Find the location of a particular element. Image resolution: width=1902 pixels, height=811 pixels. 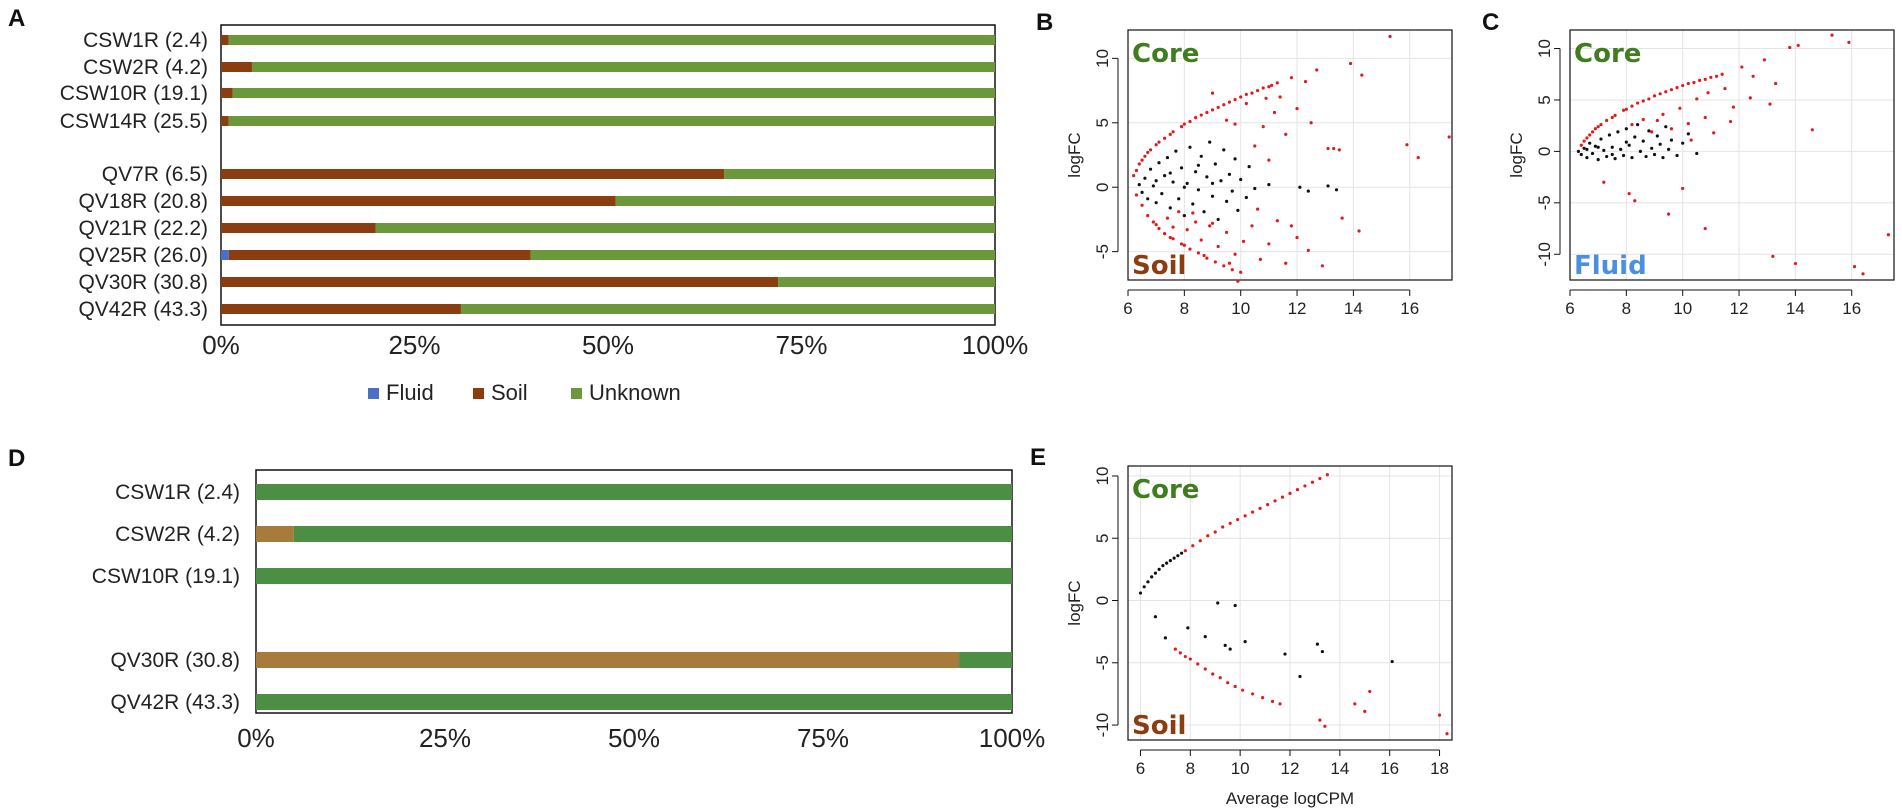

panel-a-legend: Fluid Soil Unknown is located at coordinates (524, 392).